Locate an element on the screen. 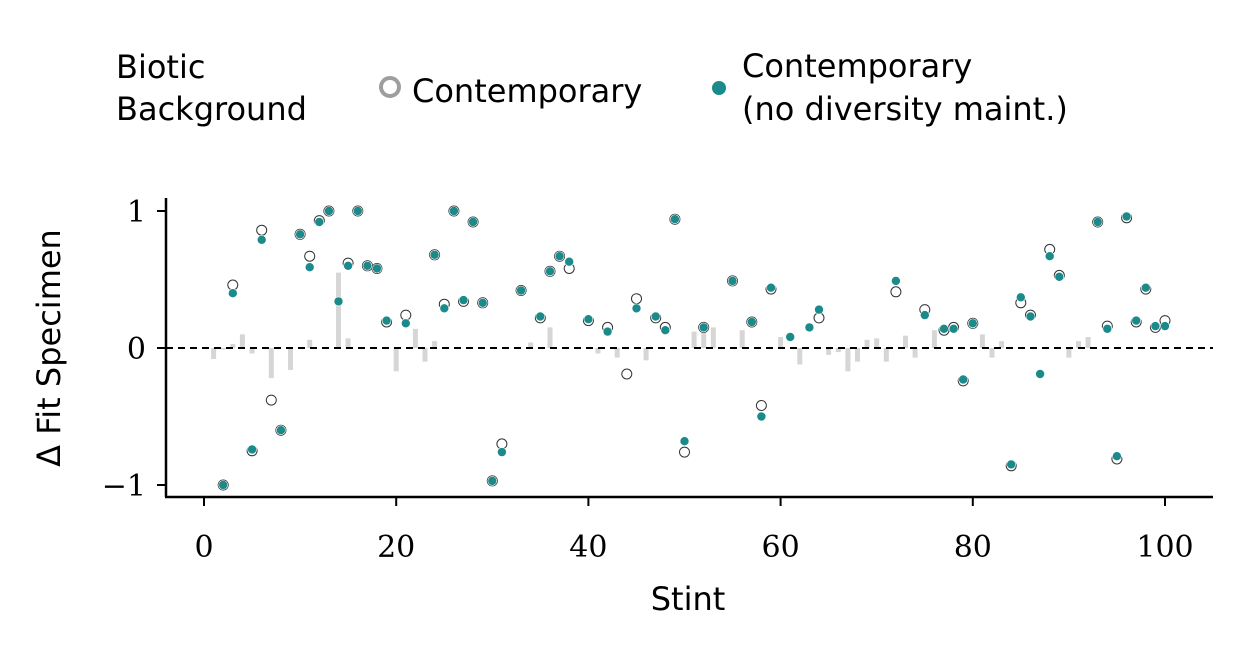 This screenshot has height=648, width=1242. legend-label-contemporary: Contemporary is located at coordinates (527, 91).